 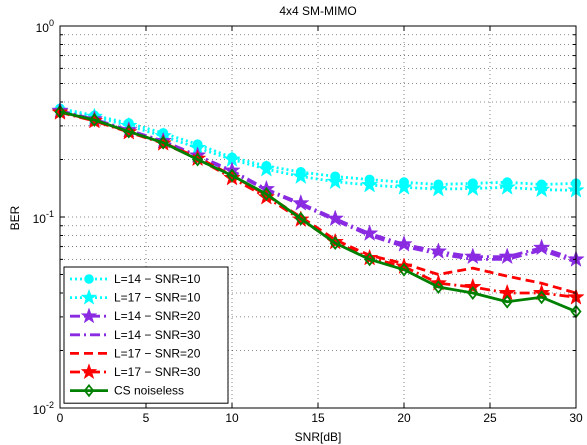 I want to click on x-tick-label: 30, so click(x=576, y=418).